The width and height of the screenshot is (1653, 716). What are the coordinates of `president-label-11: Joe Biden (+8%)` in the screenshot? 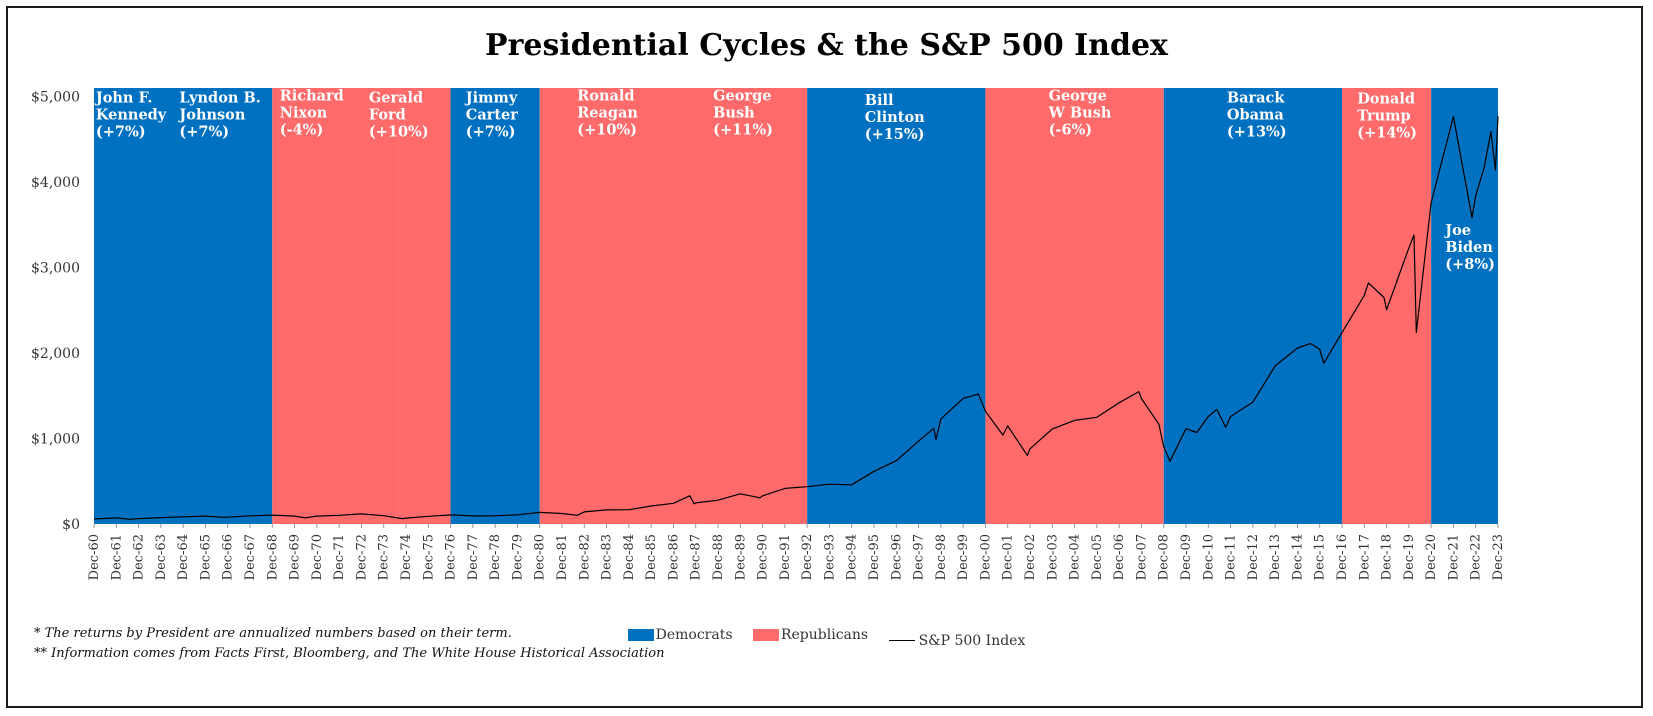 It's located at (1469, 247).